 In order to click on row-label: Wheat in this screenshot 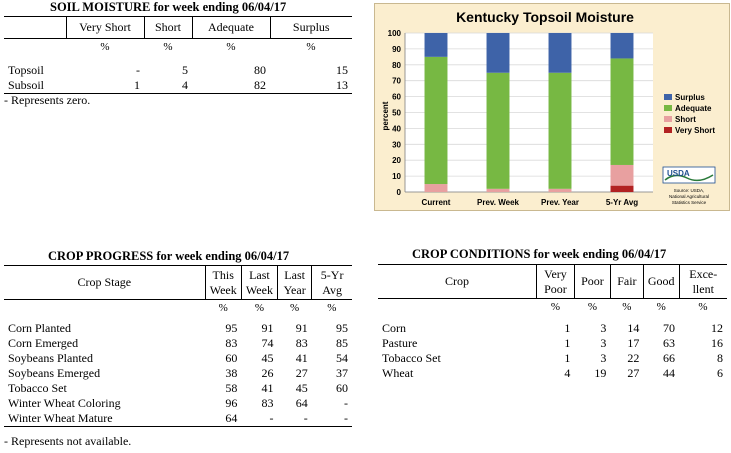, I will do `click(398, 373)`.